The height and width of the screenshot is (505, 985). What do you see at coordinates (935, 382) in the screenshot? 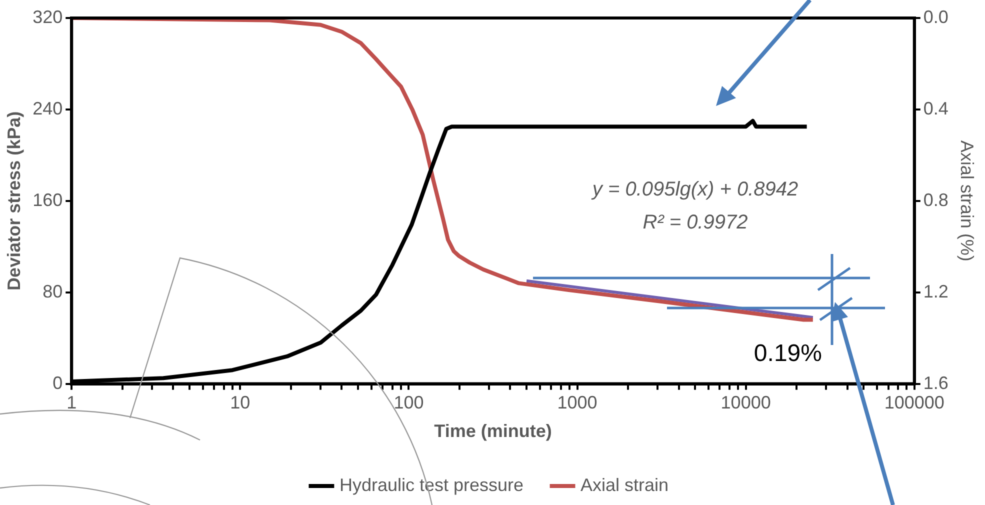
I see `y2-tick-label: 1.6` at bounding box center [935, 382].